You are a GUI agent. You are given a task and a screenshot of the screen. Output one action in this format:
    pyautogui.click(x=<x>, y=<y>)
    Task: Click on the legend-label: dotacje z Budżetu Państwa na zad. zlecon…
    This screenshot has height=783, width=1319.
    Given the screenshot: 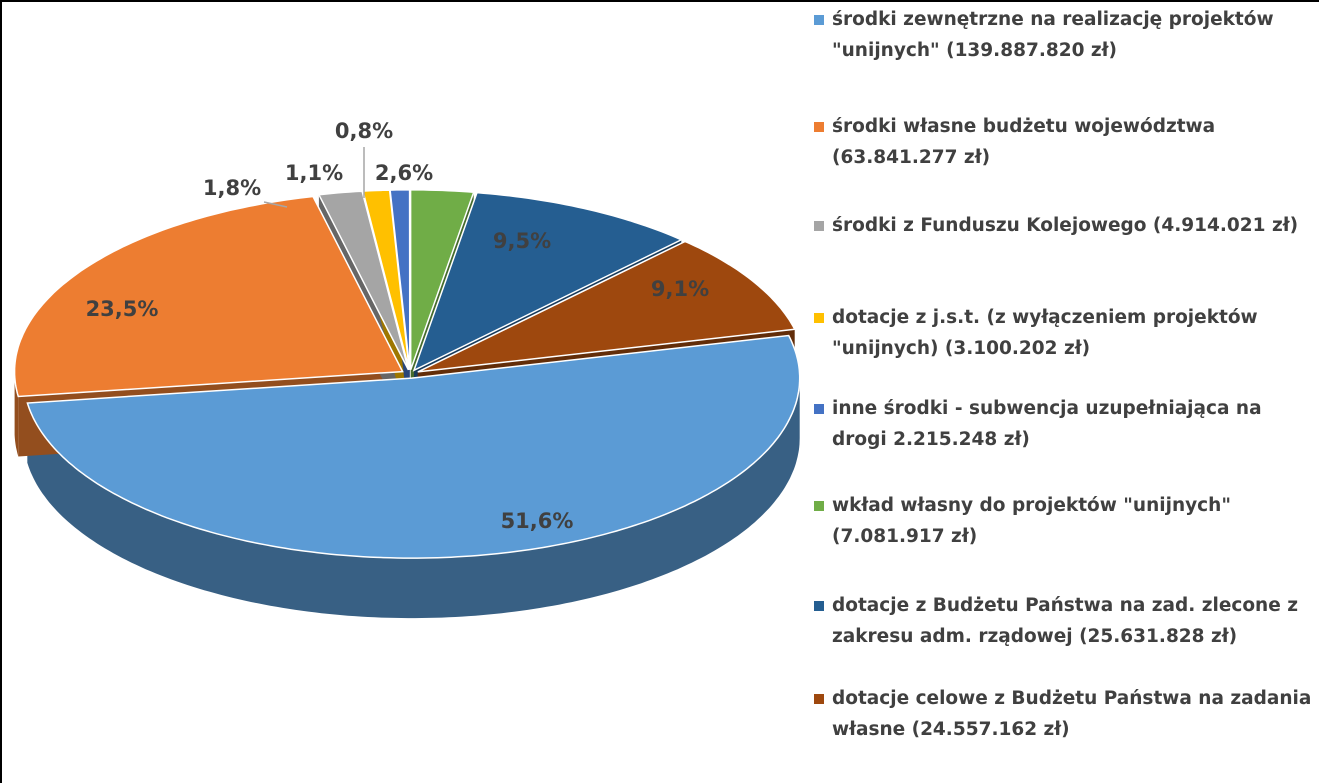 What is the action you would take?
    pyautogui.click(x=1065, y=621)
    